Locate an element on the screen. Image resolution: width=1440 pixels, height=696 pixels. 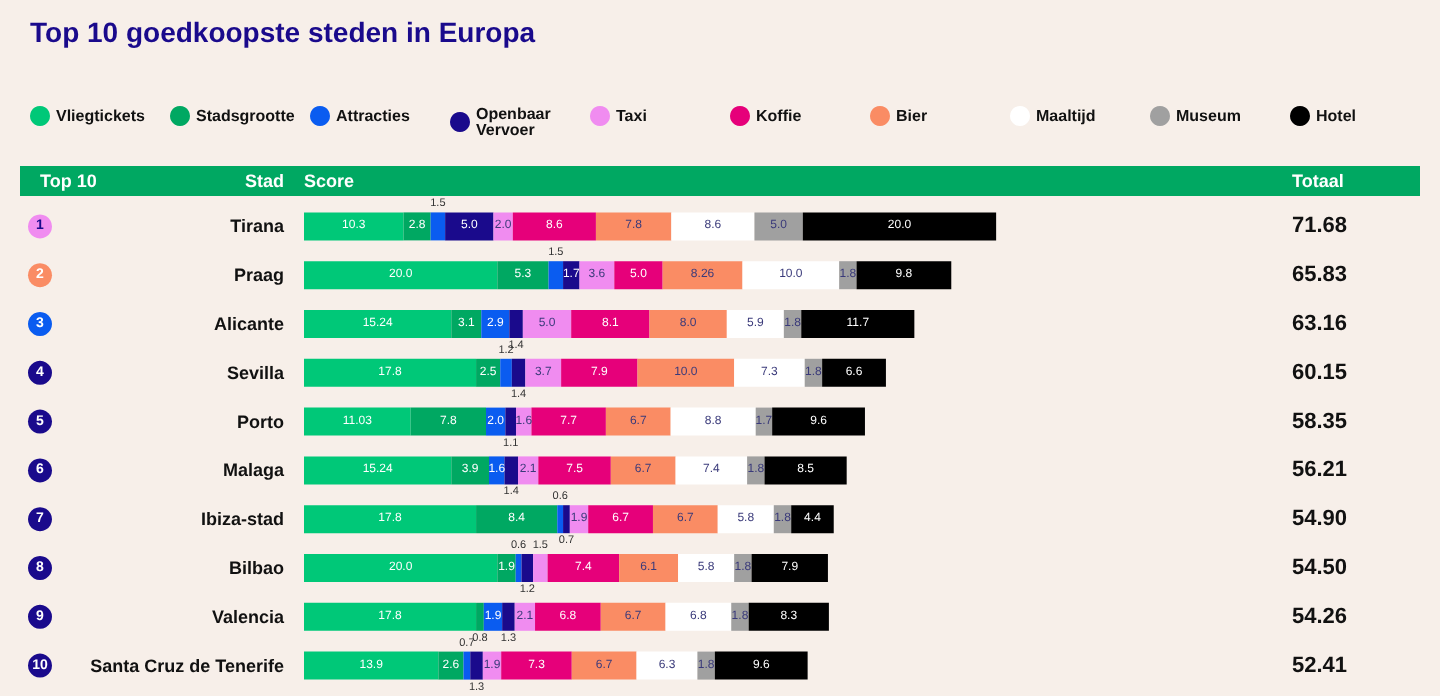
text: Totaal is located at coordinates (1318, 181).